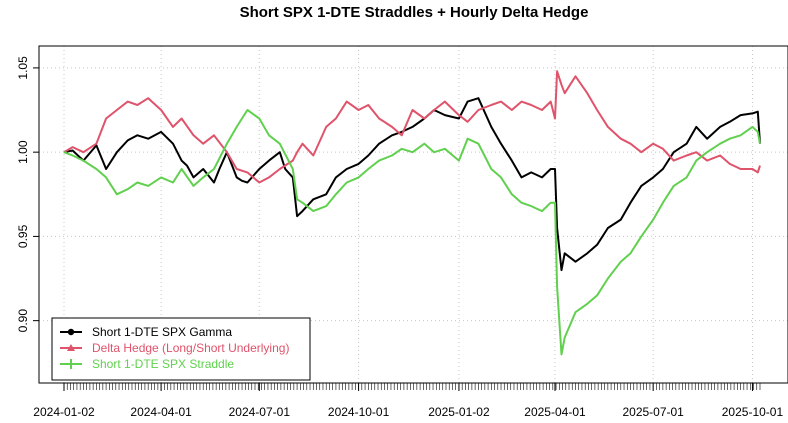 This screenshot has height=423, width=788. What do you see at coordinates (162, 332) in the screenshot?
I see `legend-label: Short 1-DTE SPX Gamma` at bounding box center [162, 332].